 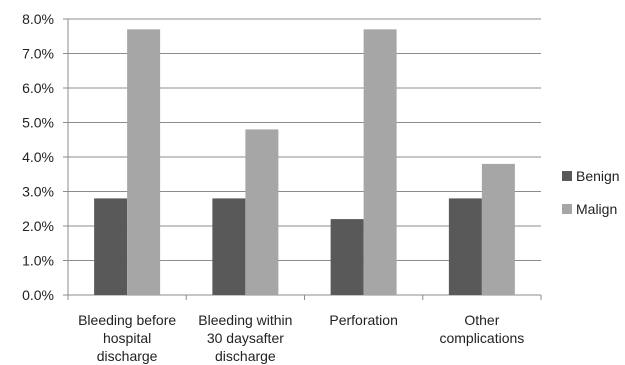 What do you see at coordinates (38, 295) in the screenshot?
I see `y-tick-label: 0.0%` at bounding box center [38, 295].